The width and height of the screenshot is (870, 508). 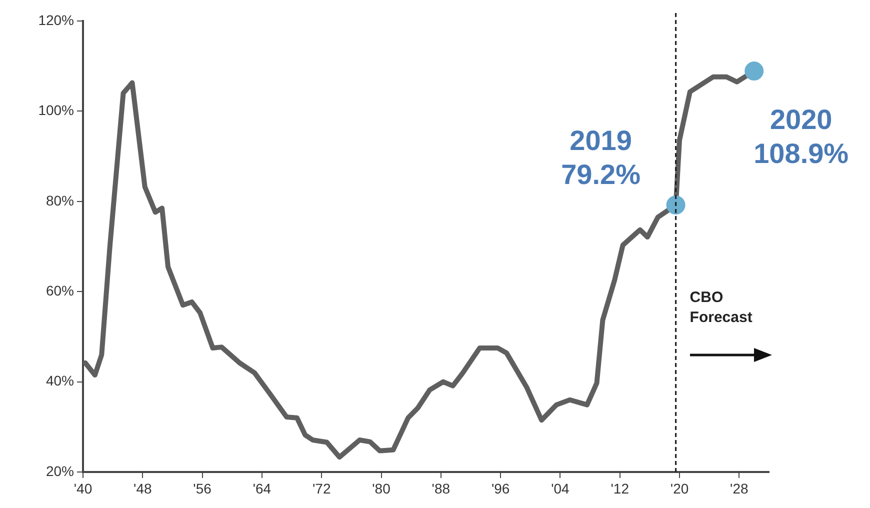 What do you see at coordinates (500, 488) in the screenshot?
I see `x-tick-label: '96` at bounding box center [500, 488].